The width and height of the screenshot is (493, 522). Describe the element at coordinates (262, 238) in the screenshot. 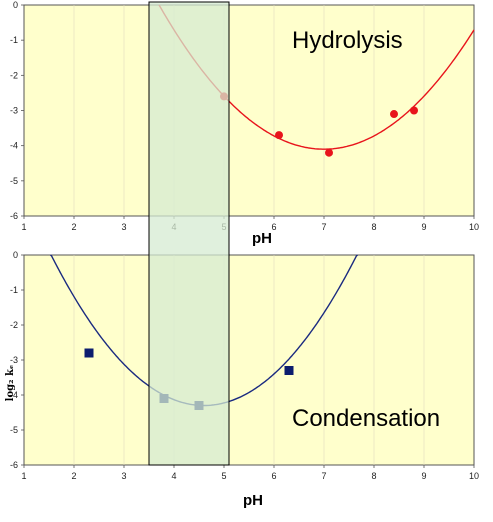

I see `x-axis-title-hydrolysis: pH` at that location.